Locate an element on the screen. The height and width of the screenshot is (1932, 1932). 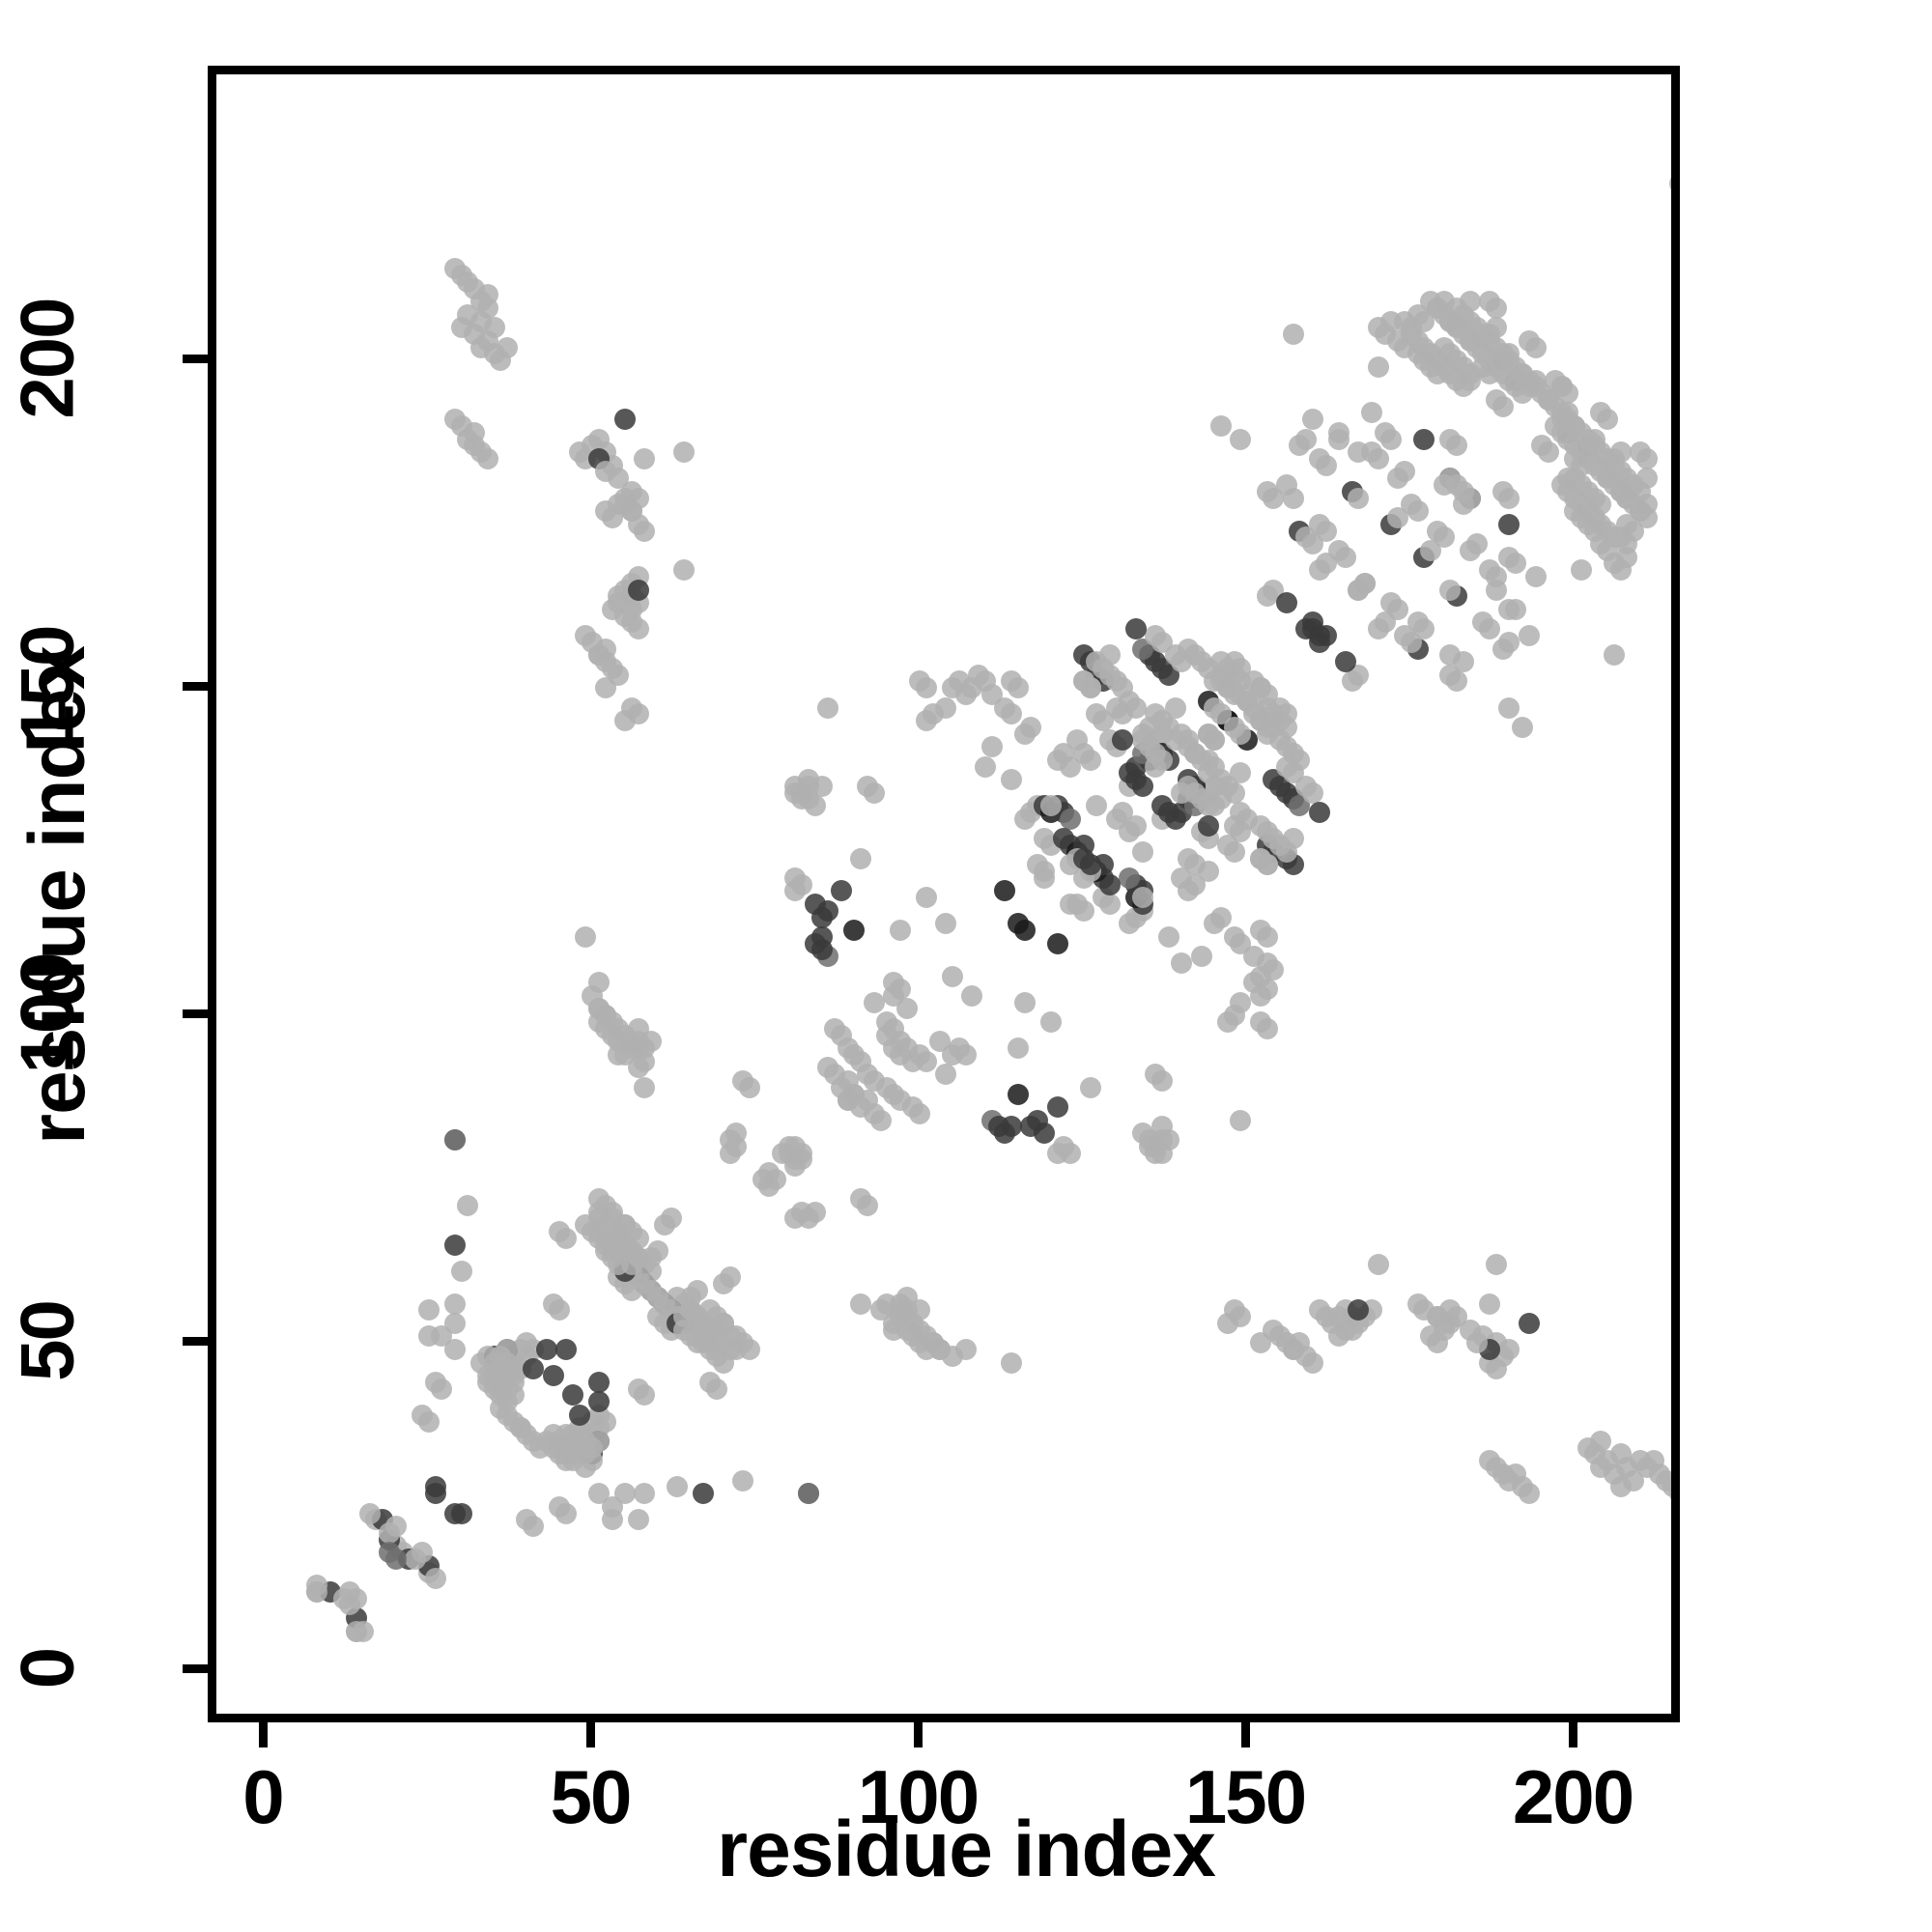
y-tick-label: 0 is located at coordinates (47, 1669).